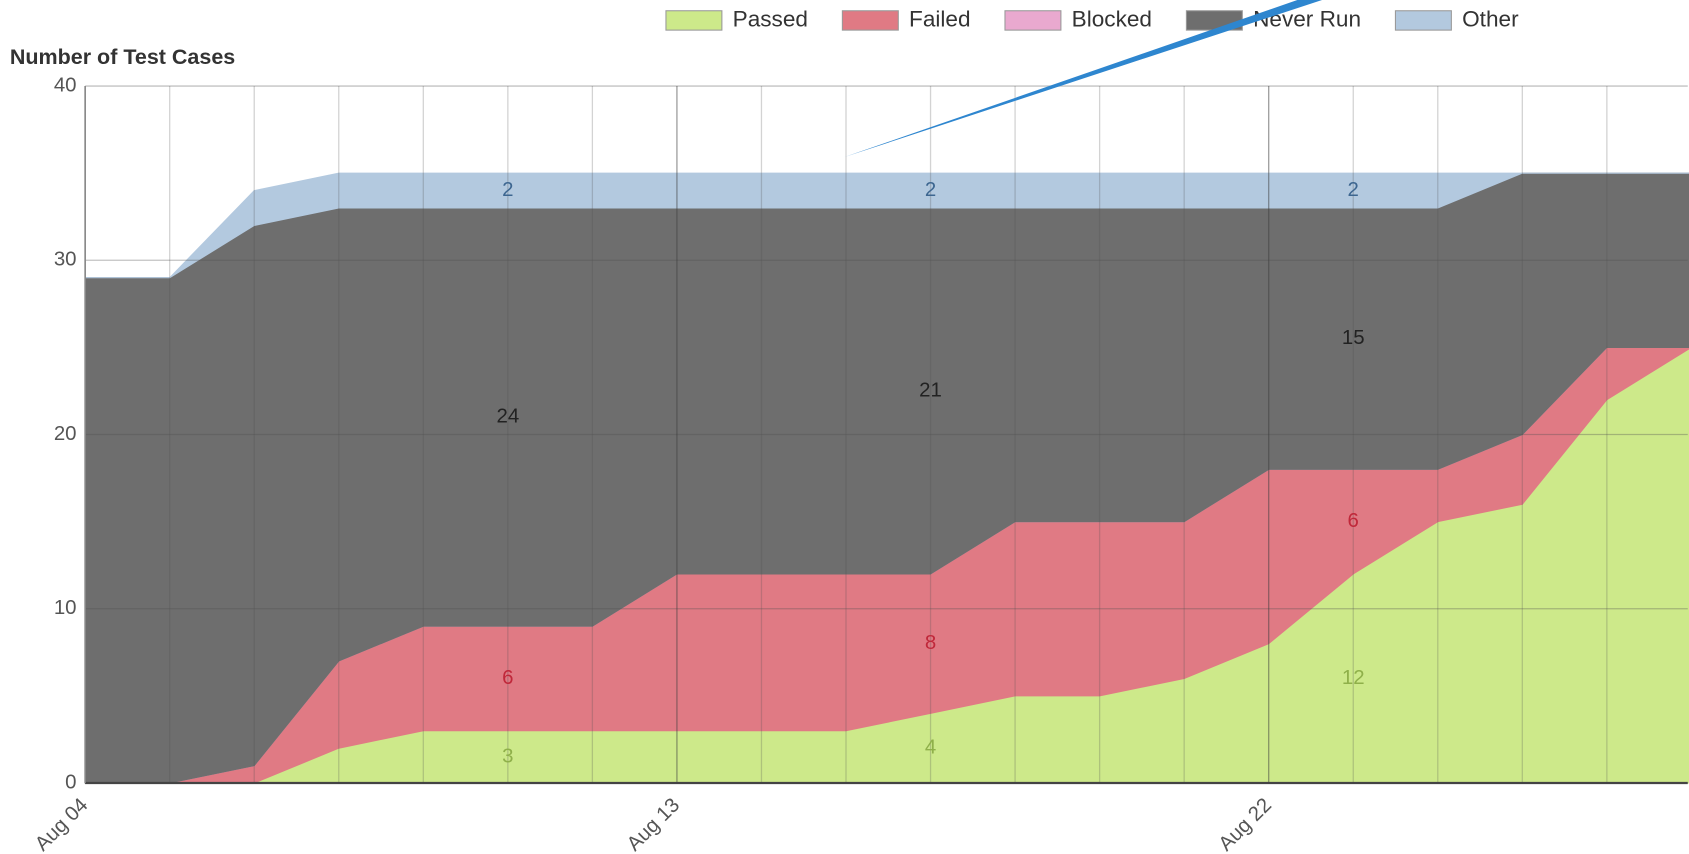 This screenshot has height=854, width=1689. What do you see at coordinates (653, 824) in the screenshot?
I see `x-tick-label: Aug 13` at bounding box center [653, 824].